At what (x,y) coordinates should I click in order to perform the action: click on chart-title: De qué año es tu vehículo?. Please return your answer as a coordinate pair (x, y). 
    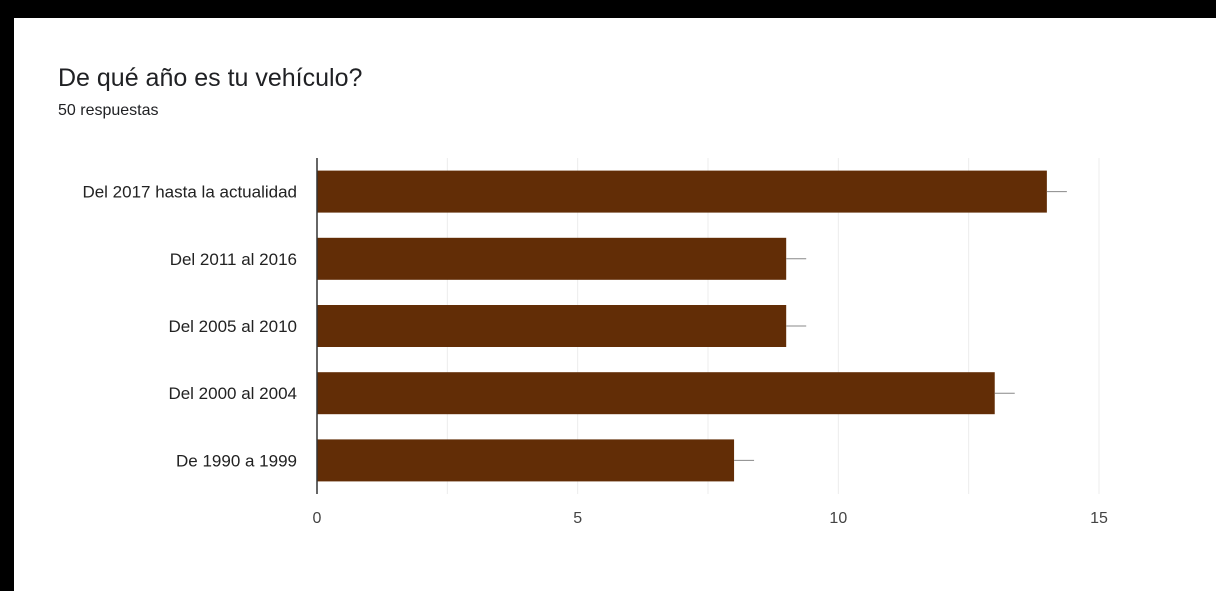
    Looking at the image, I should click on (210, 78).